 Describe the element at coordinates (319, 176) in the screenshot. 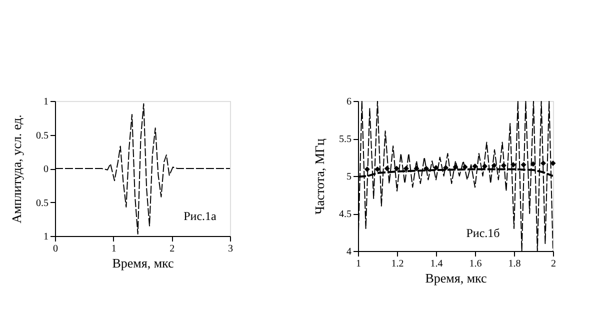

I see `y-axis-title: Частота, МГц` at that location.